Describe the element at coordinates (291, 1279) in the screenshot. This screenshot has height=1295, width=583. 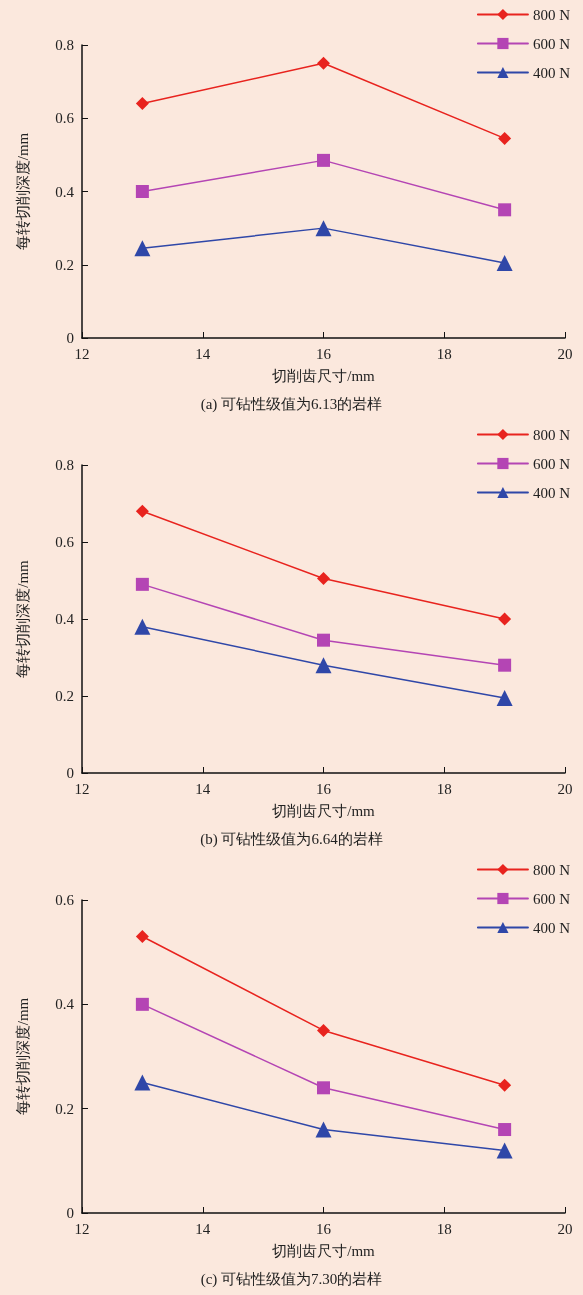
I see `text: (c) 可钻性级值为7.30的岩样` at that location.